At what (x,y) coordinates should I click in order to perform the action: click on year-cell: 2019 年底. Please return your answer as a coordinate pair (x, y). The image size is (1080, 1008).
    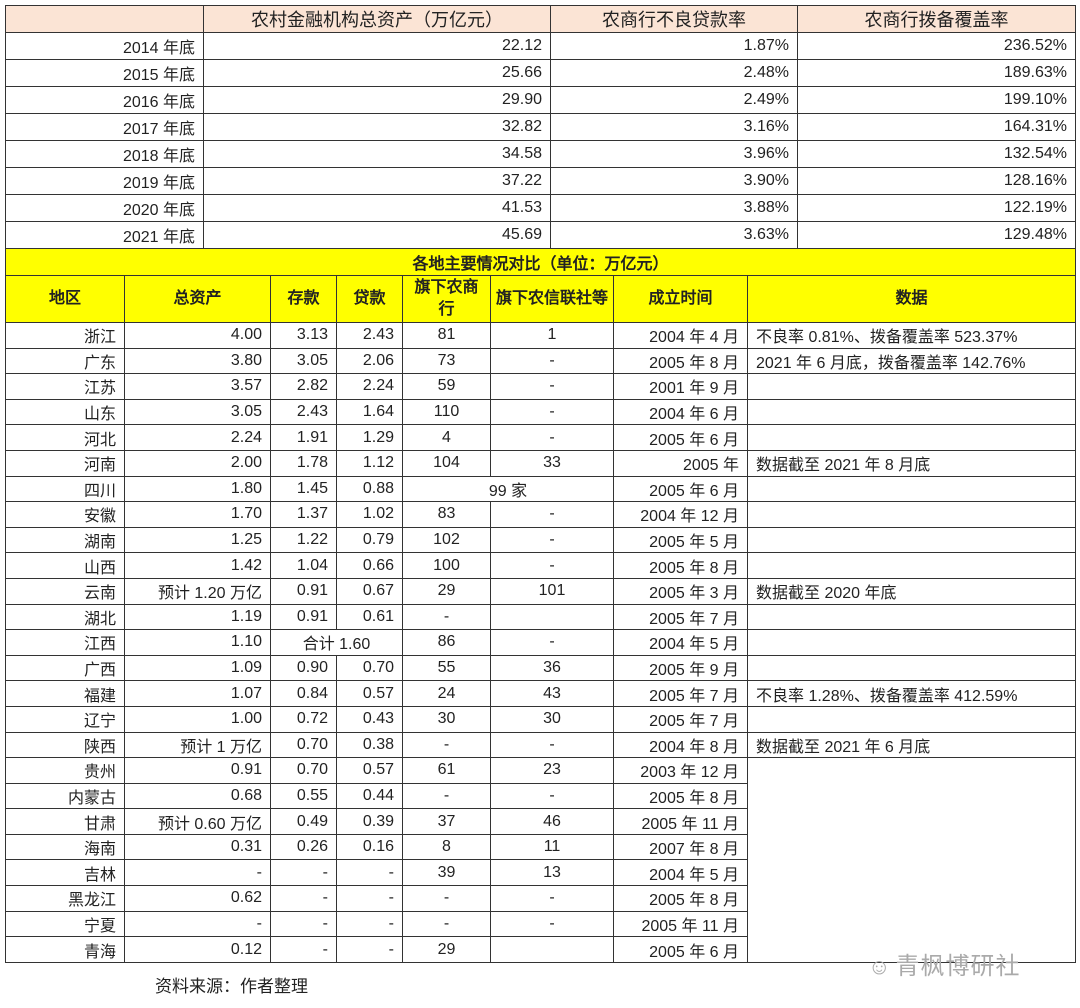
    Looking at the image, I should click on (104, 181).